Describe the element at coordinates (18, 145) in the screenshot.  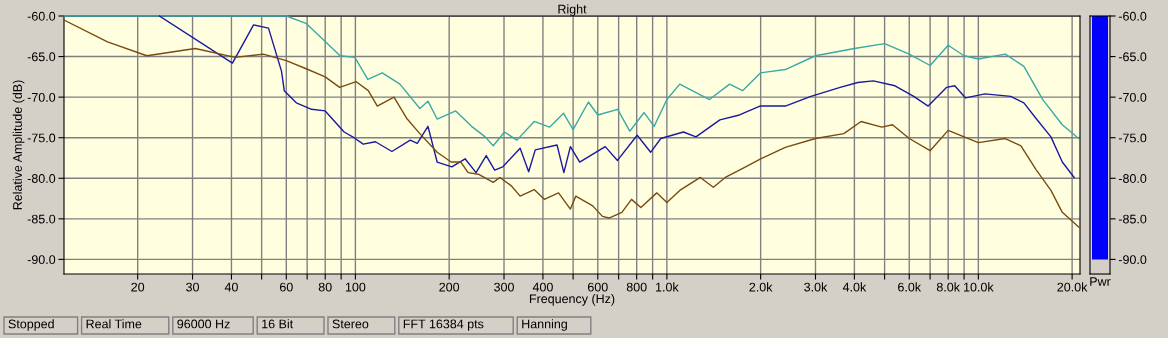
I see `y-axis-title: Relative Amplitude (dB)` at that location.